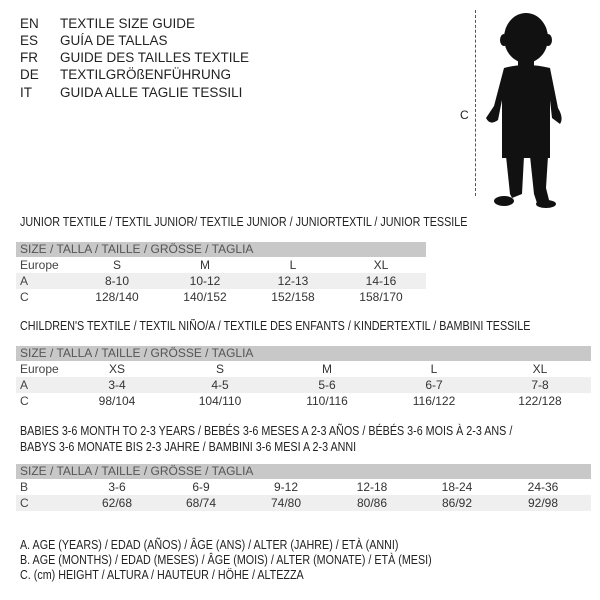 The image size is (600, 600). What do you see at coordinates (303, 385) in the screenshot?
I see `table-row-a: A 3-4 4-5 5-6 6-7 7-8` at bounding box center [303, 385].